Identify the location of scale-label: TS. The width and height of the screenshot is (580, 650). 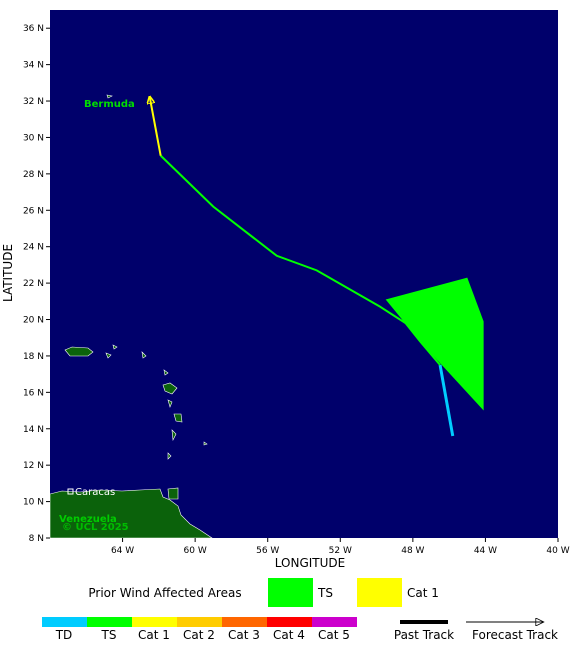
(109, 635).